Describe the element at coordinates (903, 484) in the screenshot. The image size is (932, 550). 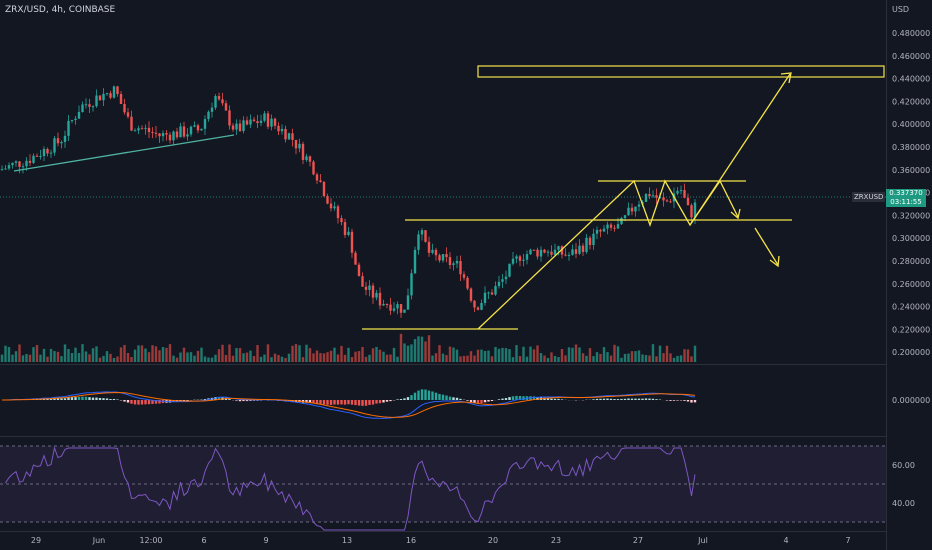
I see `rsi-axis: 60.00 40.00` at that location.